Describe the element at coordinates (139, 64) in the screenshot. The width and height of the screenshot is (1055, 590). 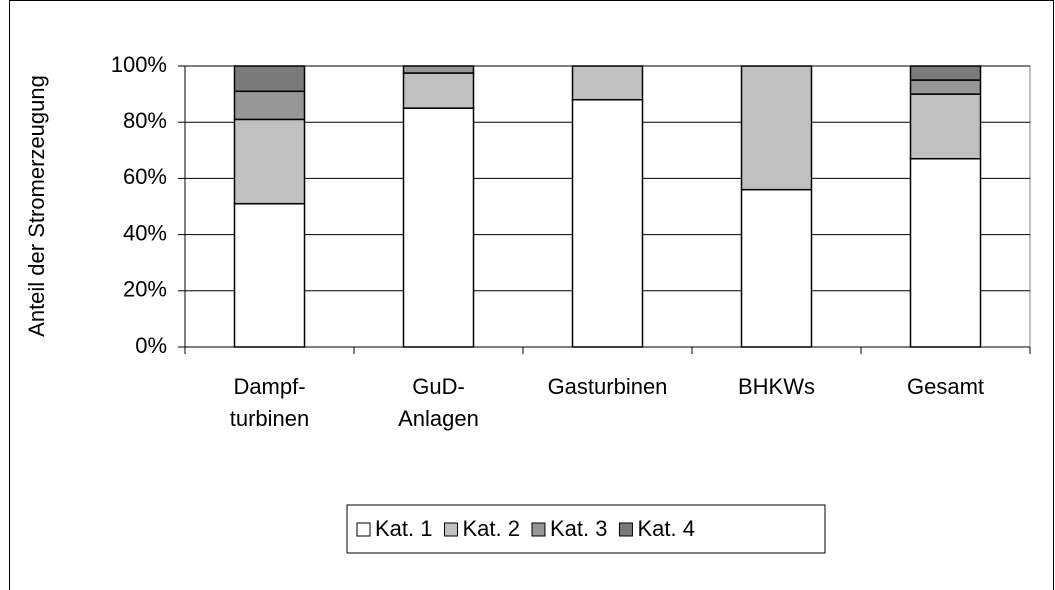
I see `y-tick-label: 100%` at that location.